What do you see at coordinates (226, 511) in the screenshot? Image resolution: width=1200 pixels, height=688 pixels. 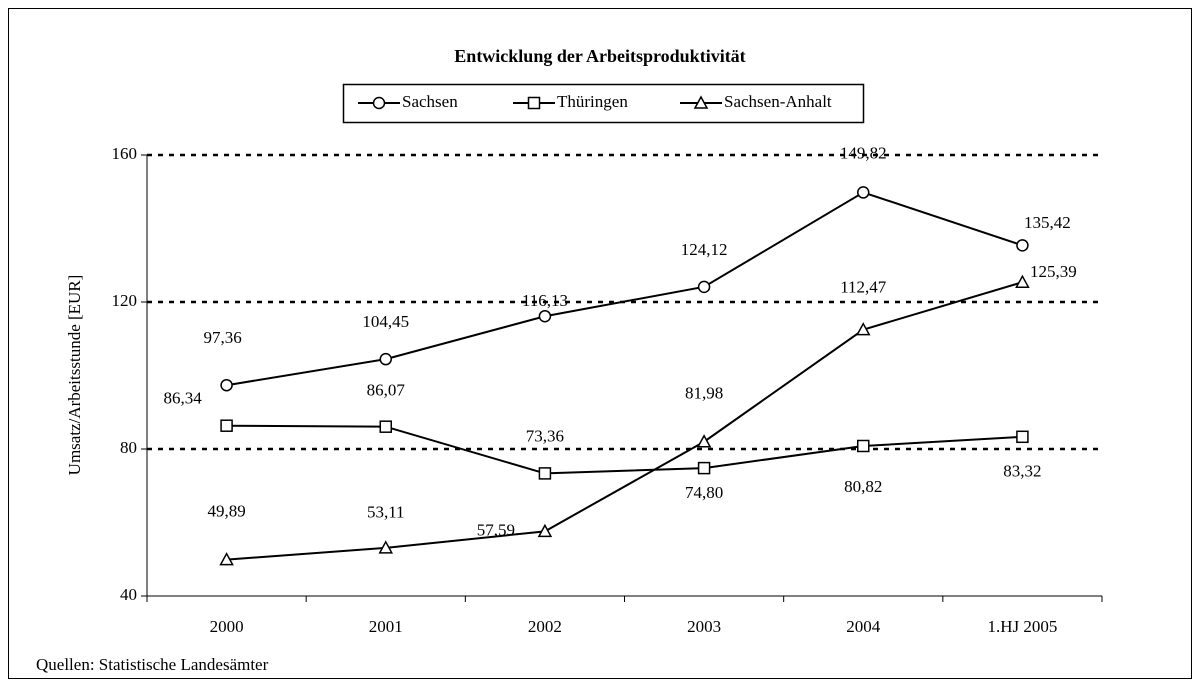 I see `data-label: 49,89` at bounding box center [226, 511].